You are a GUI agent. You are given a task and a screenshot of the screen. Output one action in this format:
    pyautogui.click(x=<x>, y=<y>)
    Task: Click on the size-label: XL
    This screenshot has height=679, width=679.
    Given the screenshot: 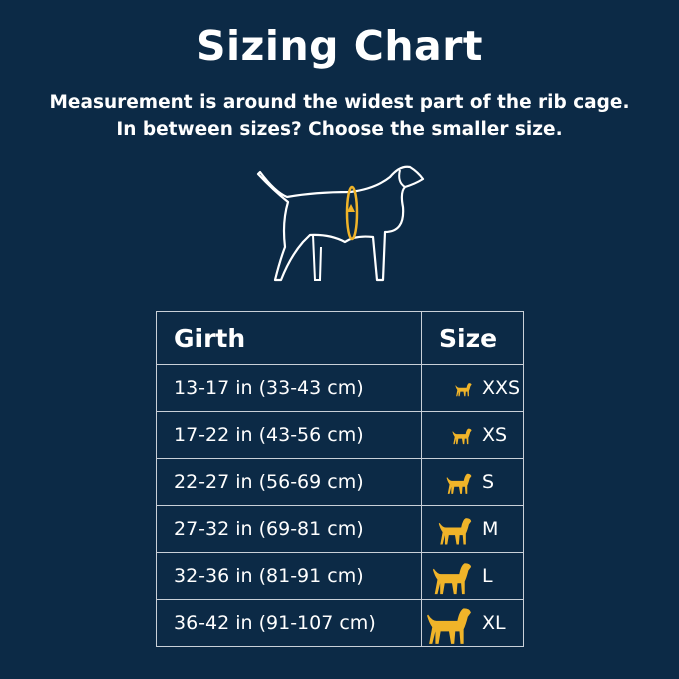 What is the action you would take?
    pyautogui.click(x=494, y=623)
    